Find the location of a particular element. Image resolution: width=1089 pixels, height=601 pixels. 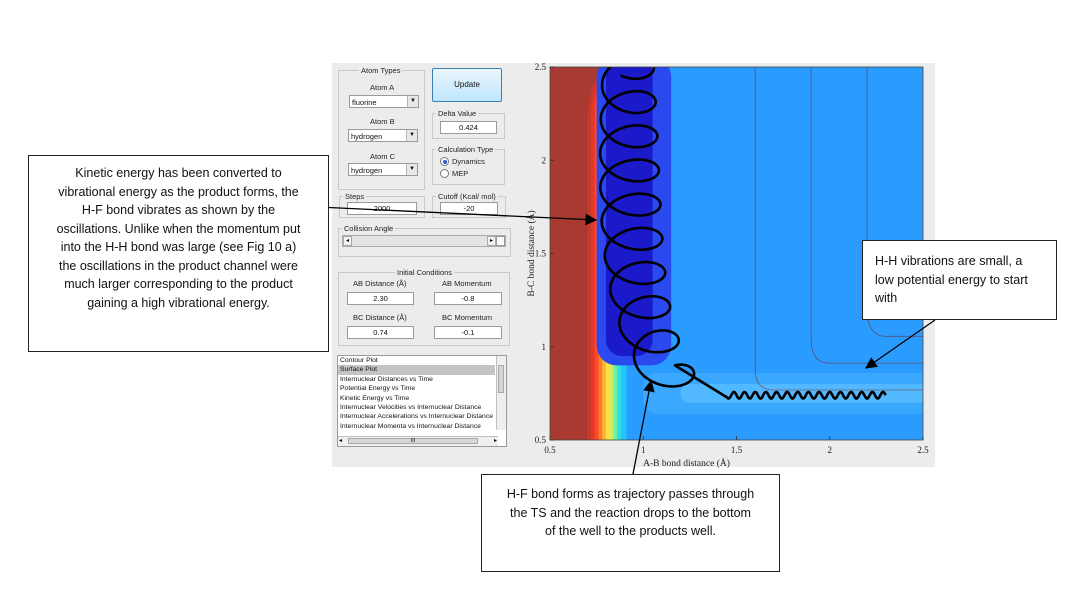

scroll-right-arrow-icon: ▸ is located at coordinates (495, 441).